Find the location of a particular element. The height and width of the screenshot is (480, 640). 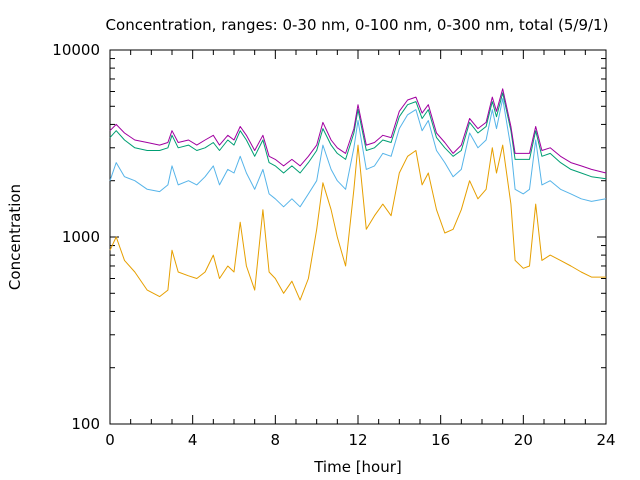

y-tick-labels: 100 1000 10000 is located at coordinates (76, 237).